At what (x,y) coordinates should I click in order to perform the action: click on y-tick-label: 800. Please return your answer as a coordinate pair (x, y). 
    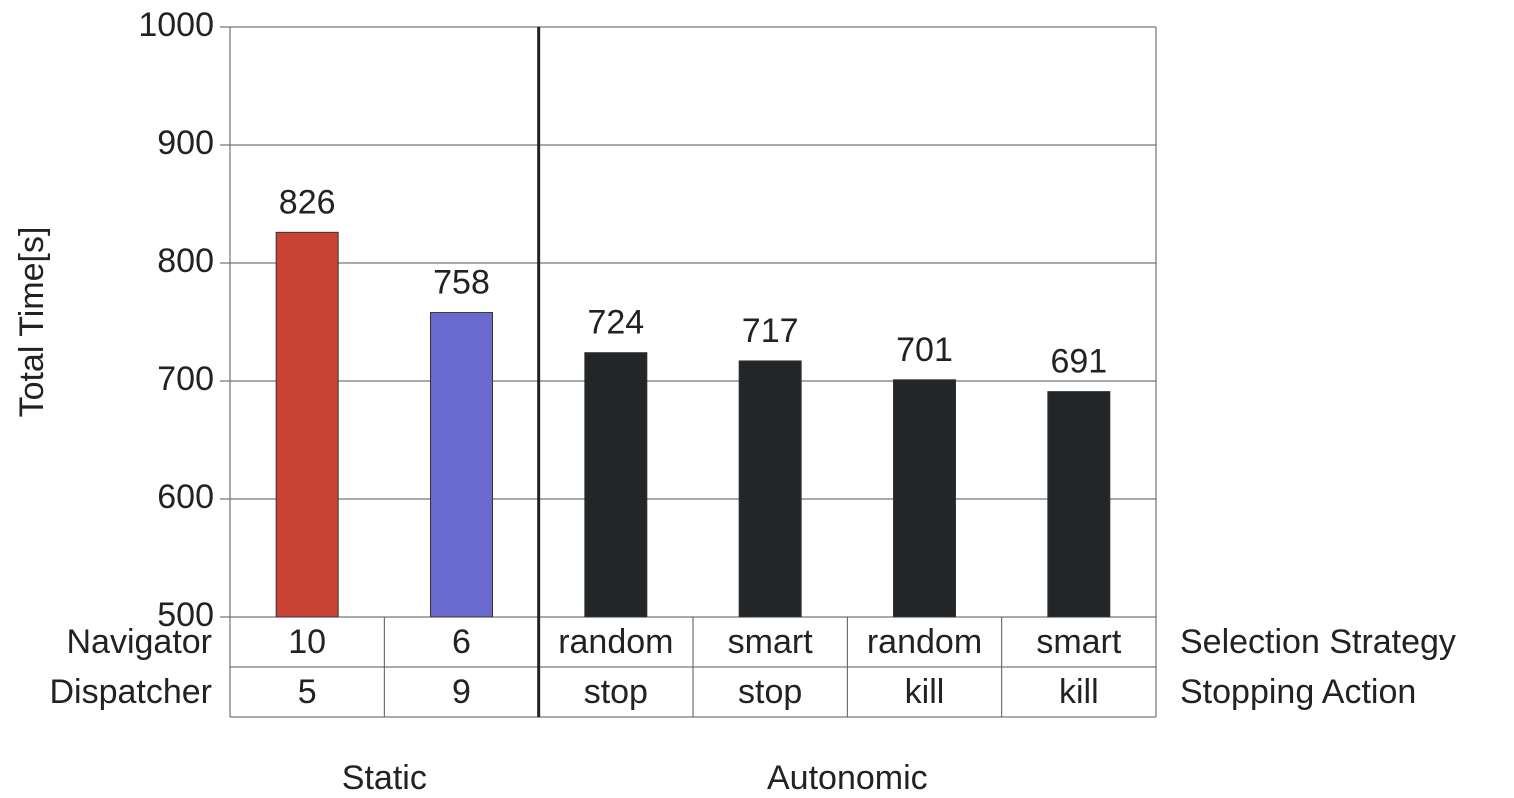
    Looking at the image, I should click on (185, 261).